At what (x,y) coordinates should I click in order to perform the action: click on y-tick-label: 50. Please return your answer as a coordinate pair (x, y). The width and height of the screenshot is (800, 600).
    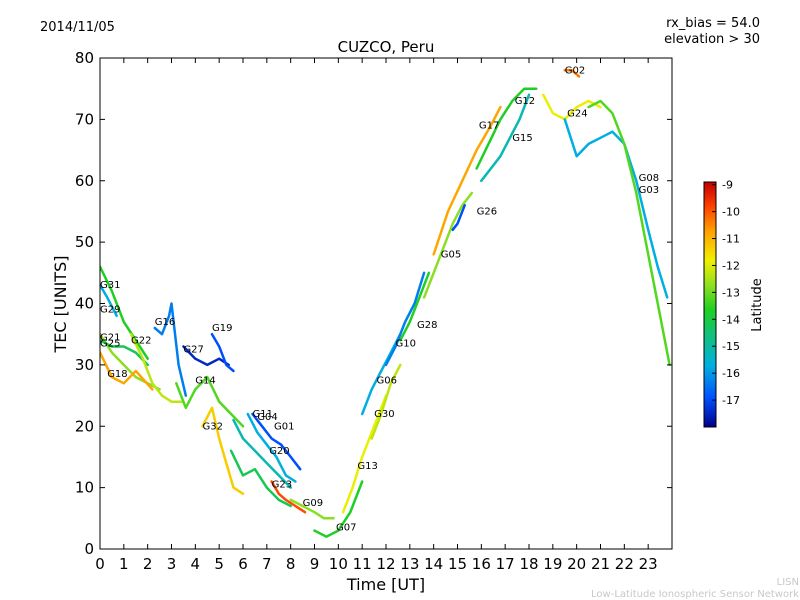
    Looking at the image, I should click on (84, 242).